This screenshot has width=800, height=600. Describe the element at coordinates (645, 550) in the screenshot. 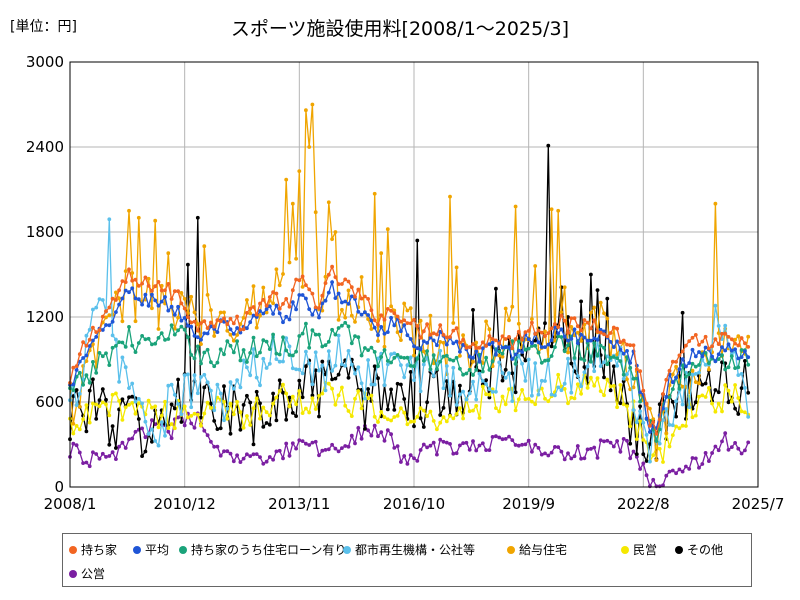

I see `legend-label: 民営` at that location.